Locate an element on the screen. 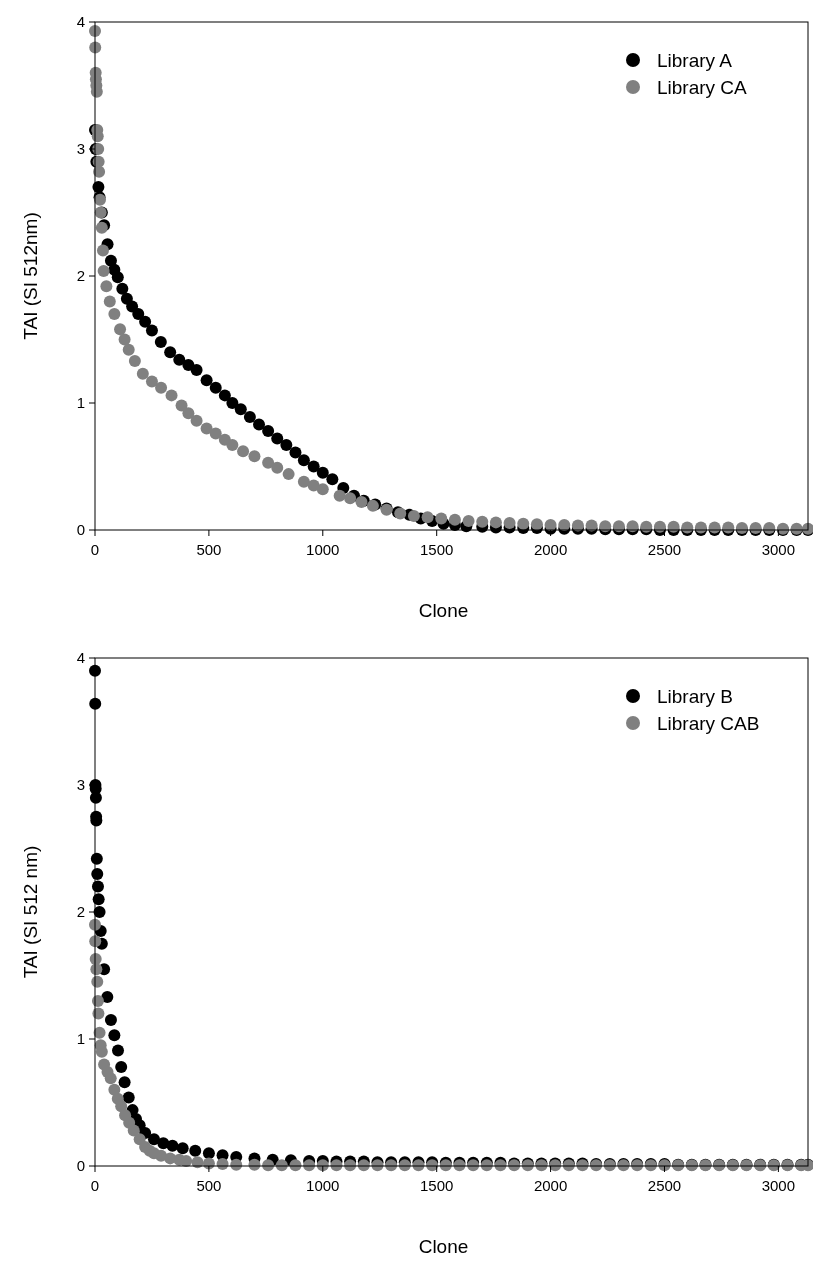  y-axis-title: TAI (SI 512 nm) is located at coordinates (30, 912).